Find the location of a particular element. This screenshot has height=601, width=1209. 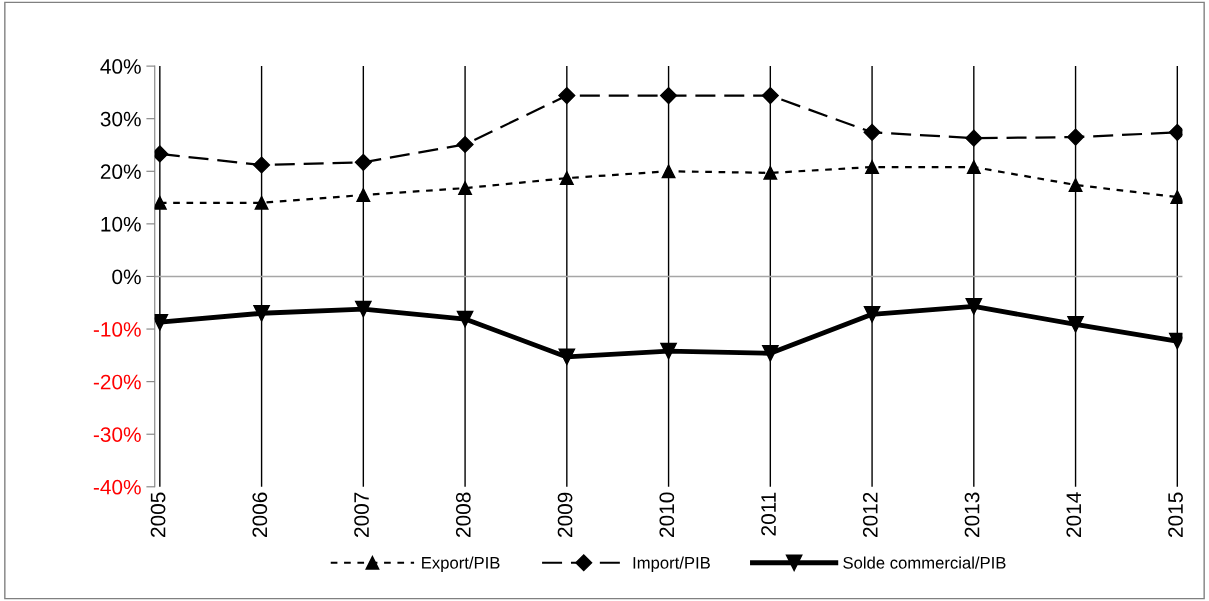

y-tick-label: 40% is located at coordinates (120, 66).